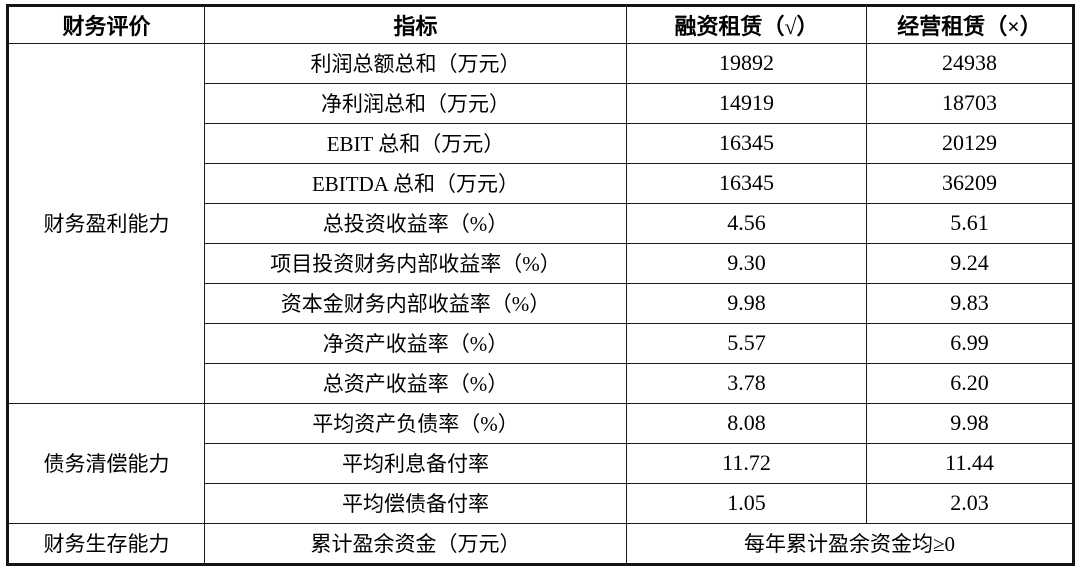 The height and width of the screenshot is (574, 1080). I want to click on table-row: 总投资收益率（%） 4.56 5.61, so click(541, 223).